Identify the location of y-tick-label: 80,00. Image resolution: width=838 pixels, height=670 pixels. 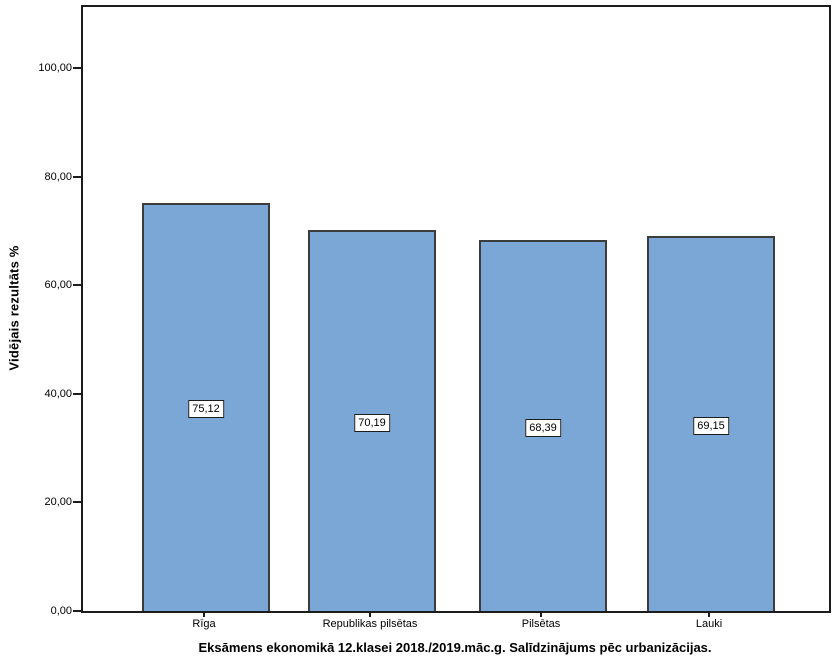
(58, 176).